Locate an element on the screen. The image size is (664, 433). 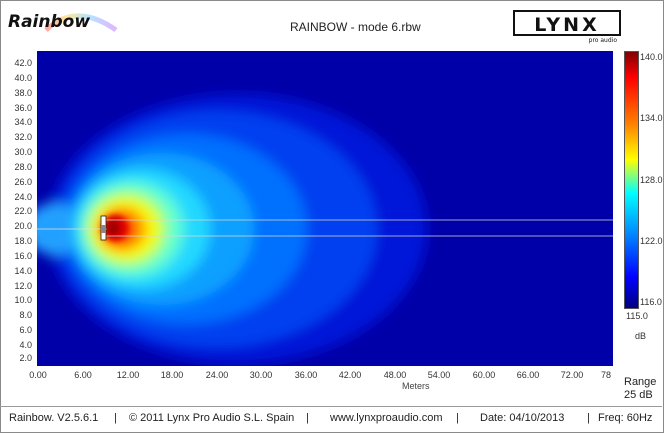
color-scale-tick: 134.0 is located at coordinates (651, 118).